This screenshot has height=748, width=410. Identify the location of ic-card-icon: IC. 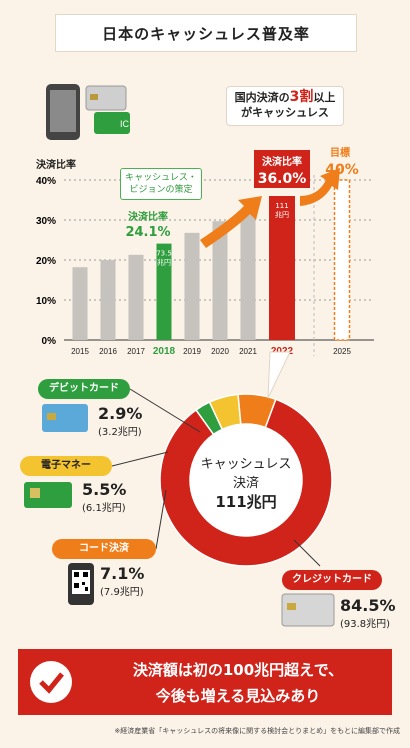
(112, 123).